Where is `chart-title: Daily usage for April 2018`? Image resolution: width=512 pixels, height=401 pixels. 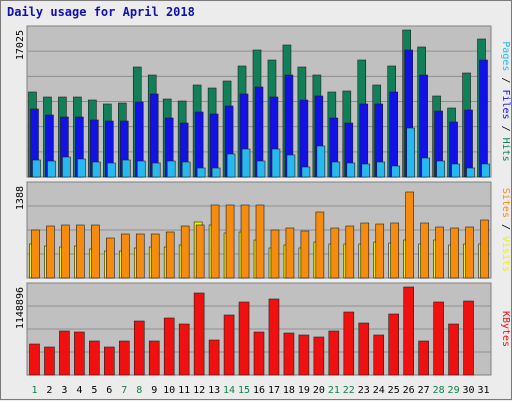
chart-title: Daily usage for April 2018 is located at coordinates (101, 12).